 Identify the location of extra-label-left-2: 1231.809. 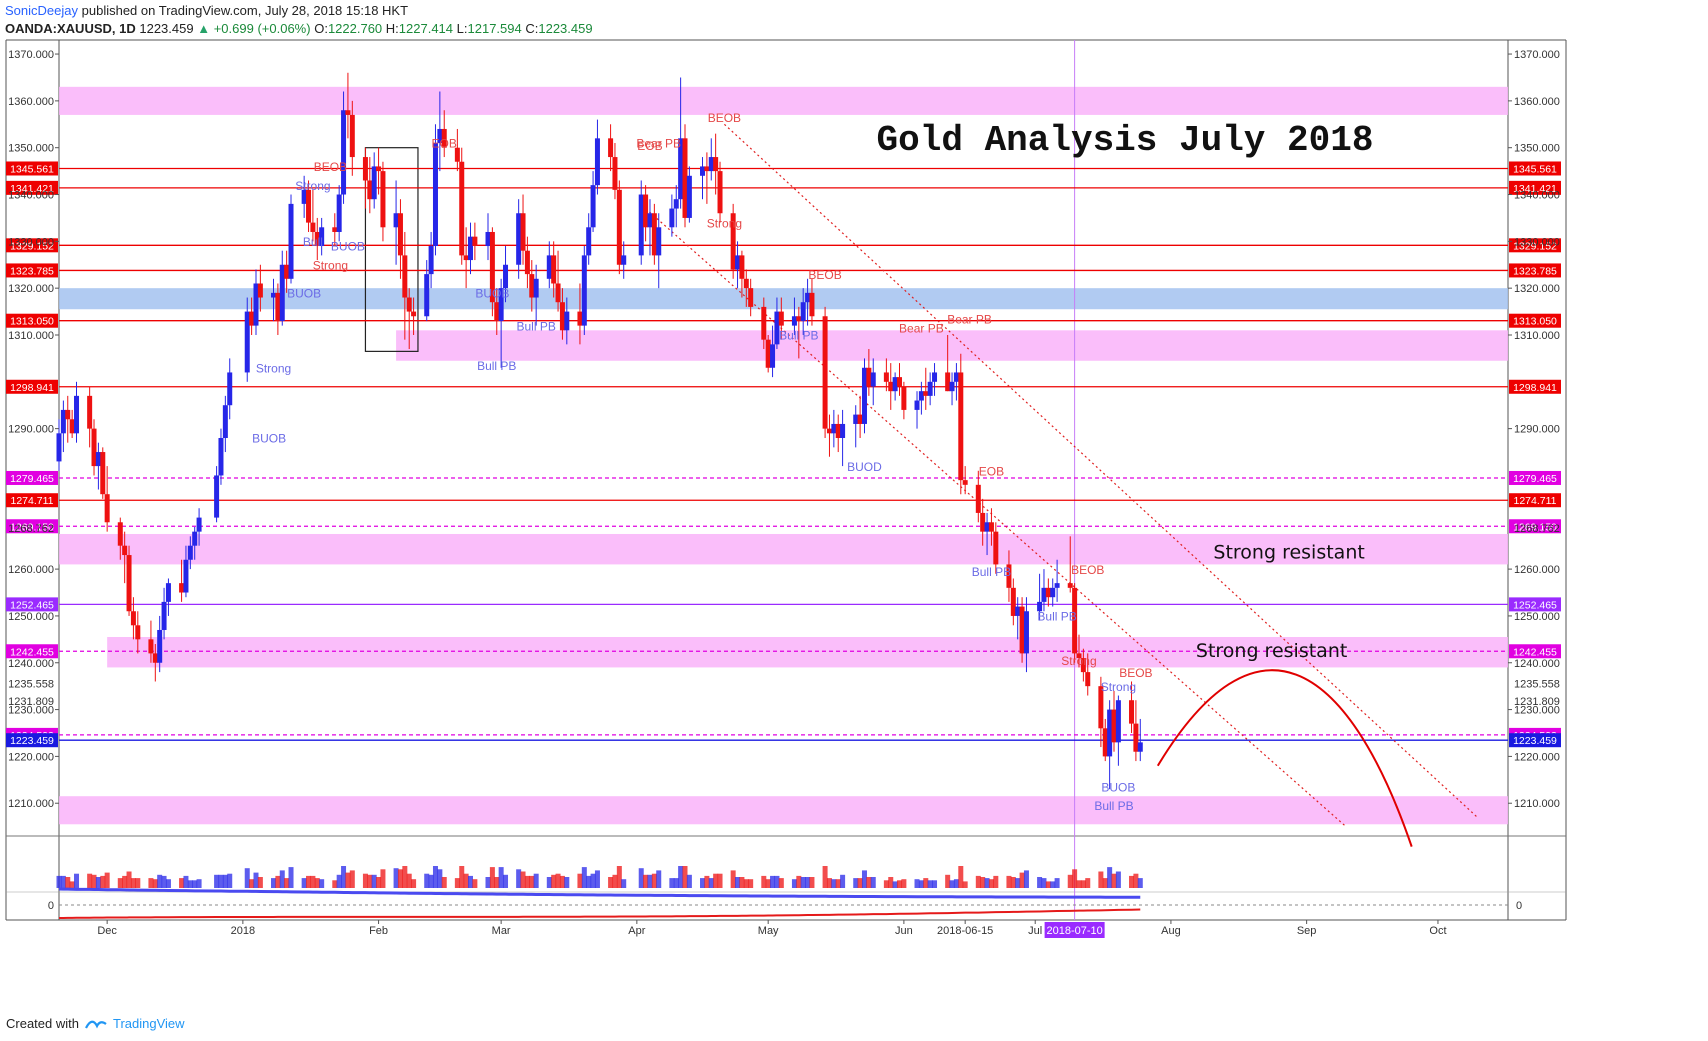
(31, 702).